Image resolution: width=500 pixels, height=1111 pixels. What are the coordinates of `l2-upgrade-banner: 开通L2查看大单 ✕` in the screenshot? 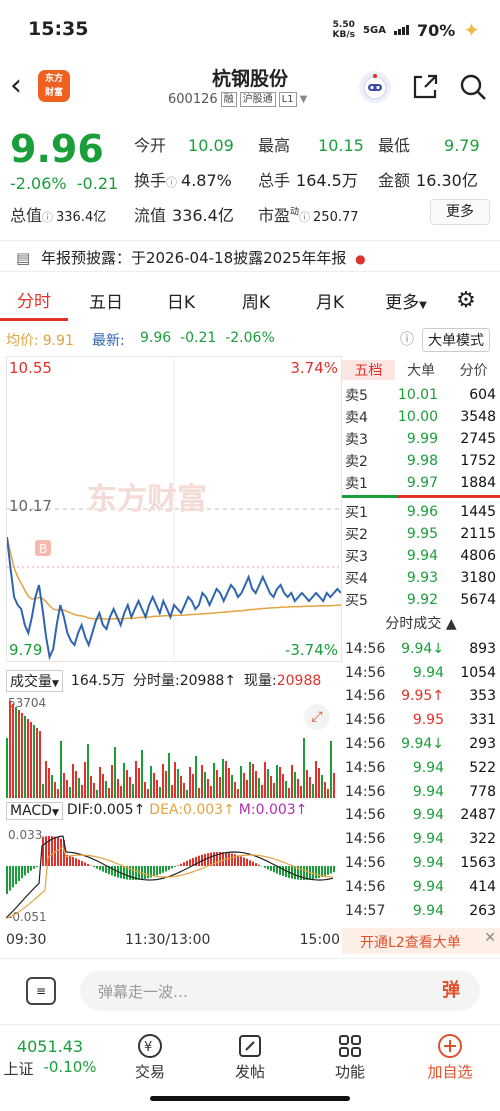 It's located at (421, 941).